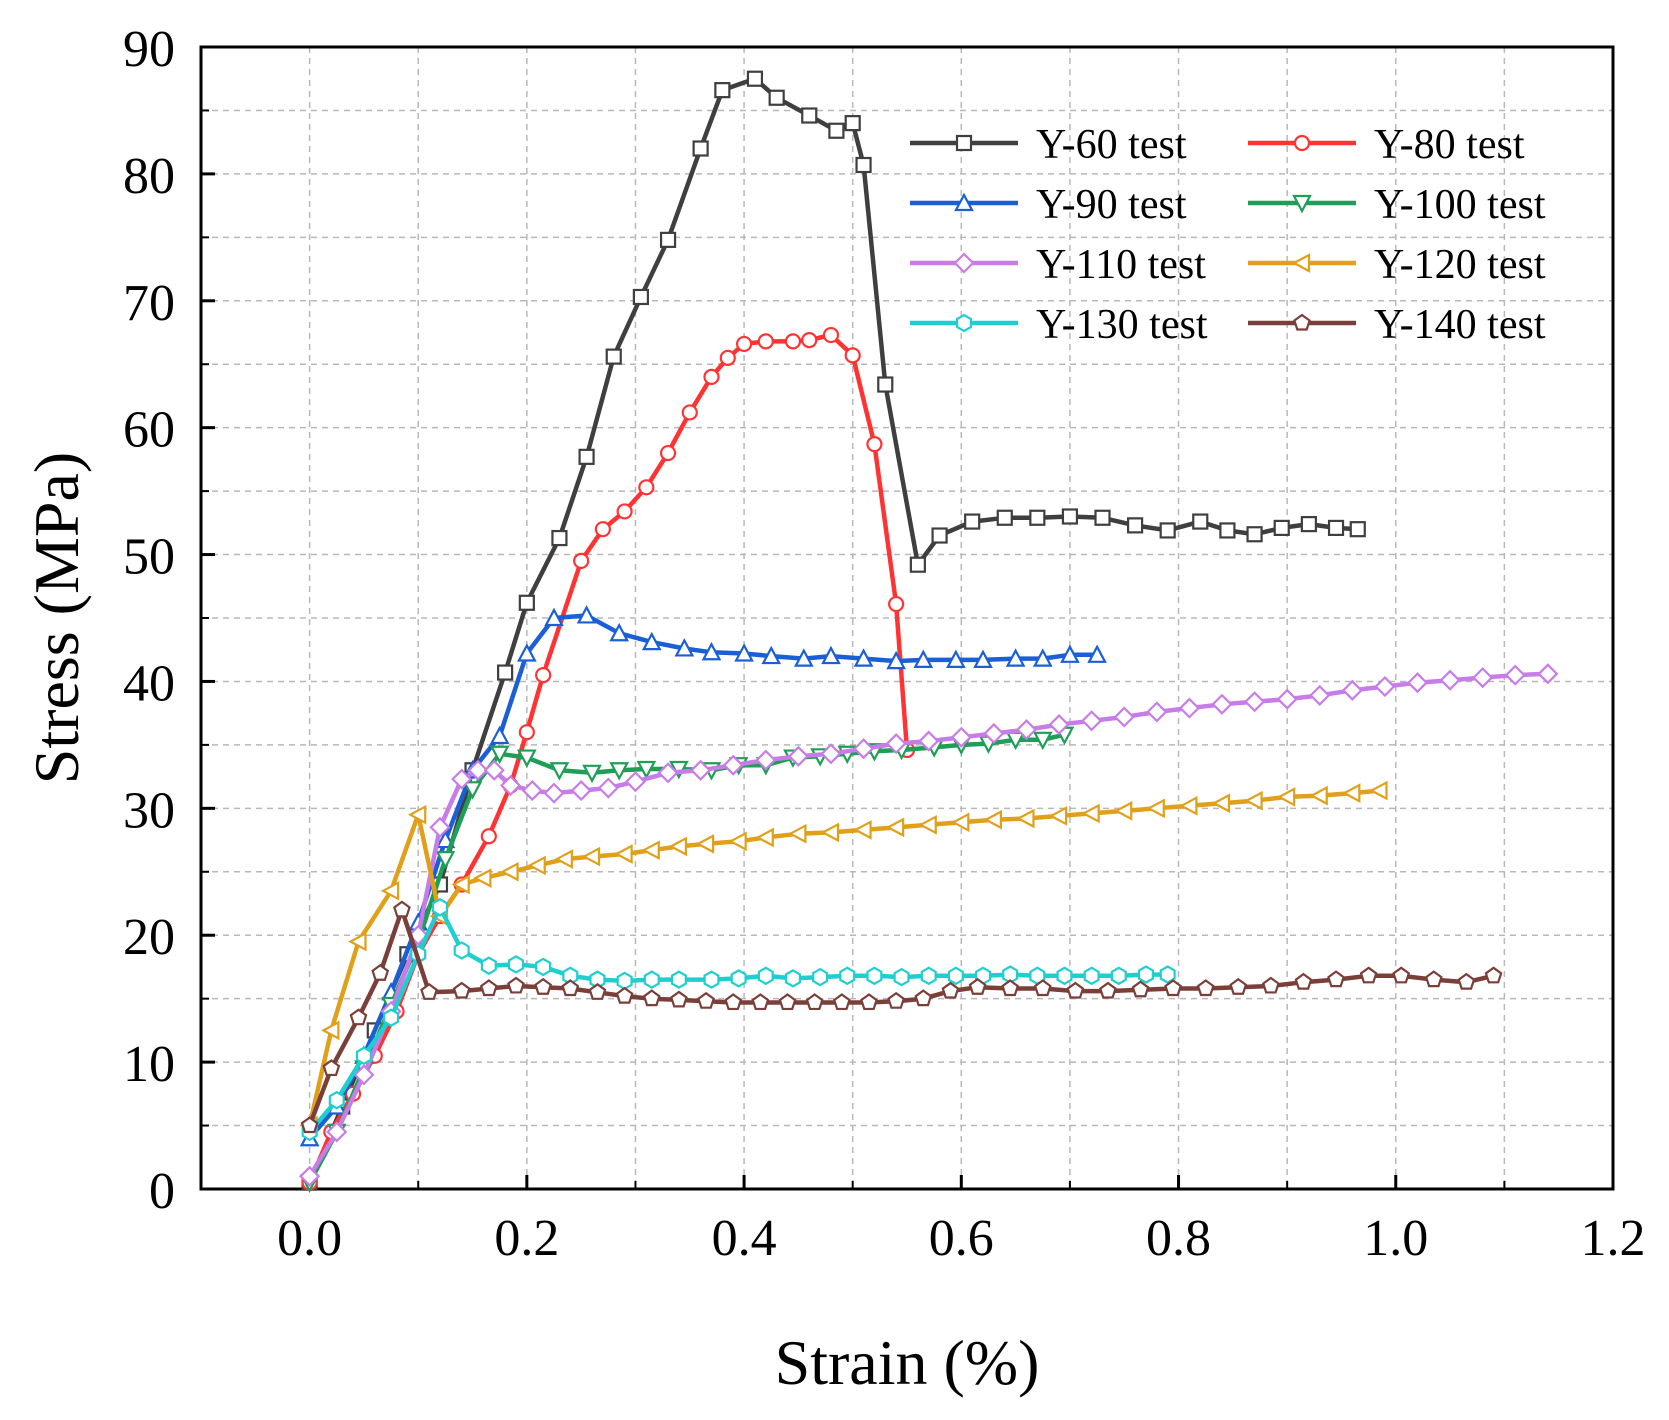  What do you see at coordinates (961, 1238) in the screenshot?
I see `x-tick-label: 0.6` at bounding box center [961, 1238].